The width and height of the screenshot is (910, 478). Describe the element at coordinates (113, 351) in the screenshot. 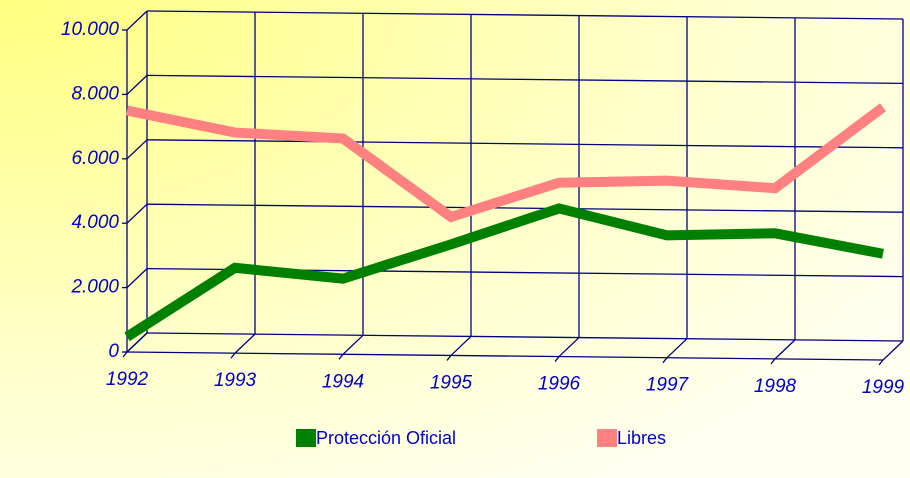

I see `y-tick-label: 0` at that location.